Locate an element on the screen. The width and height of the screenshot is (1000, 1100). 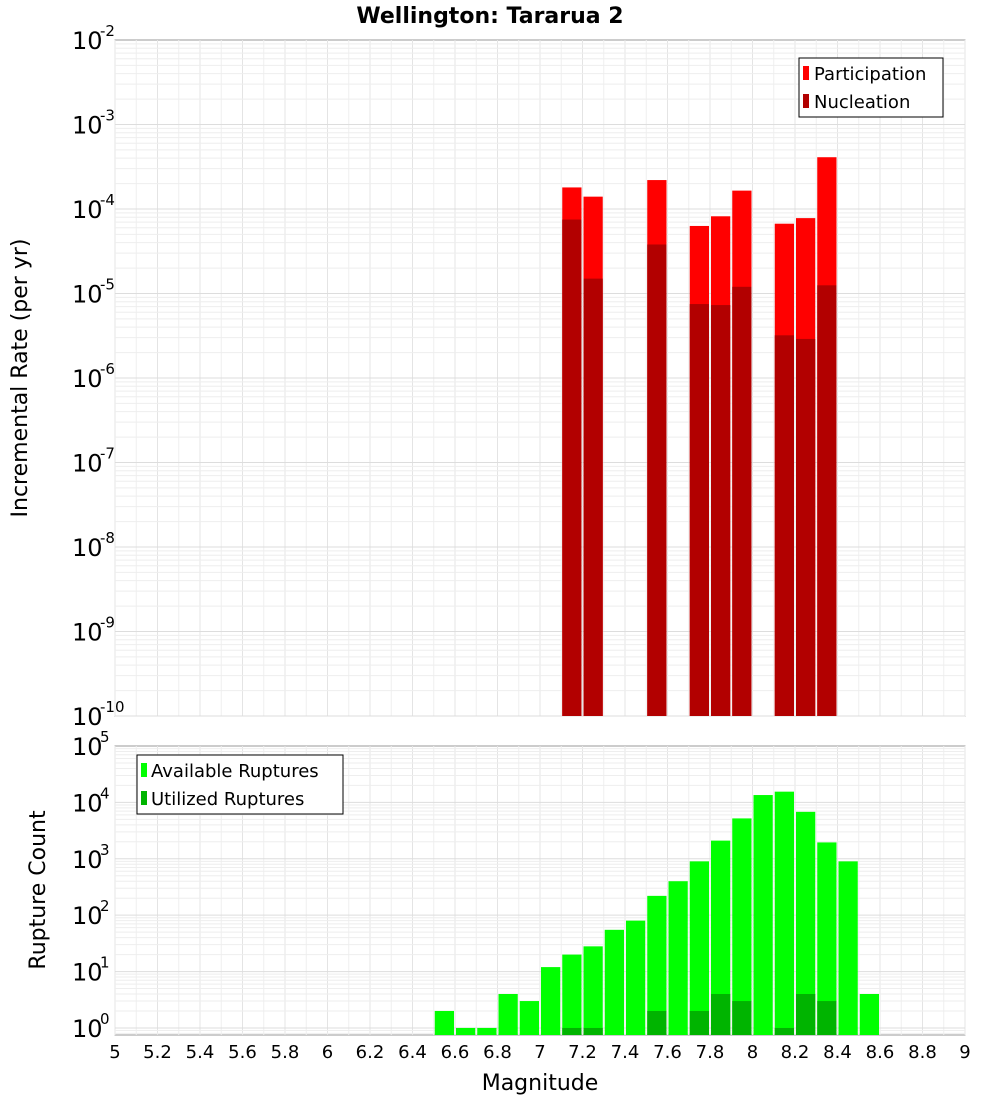
legend-swatch-participation is located at coordinates (806, 73).